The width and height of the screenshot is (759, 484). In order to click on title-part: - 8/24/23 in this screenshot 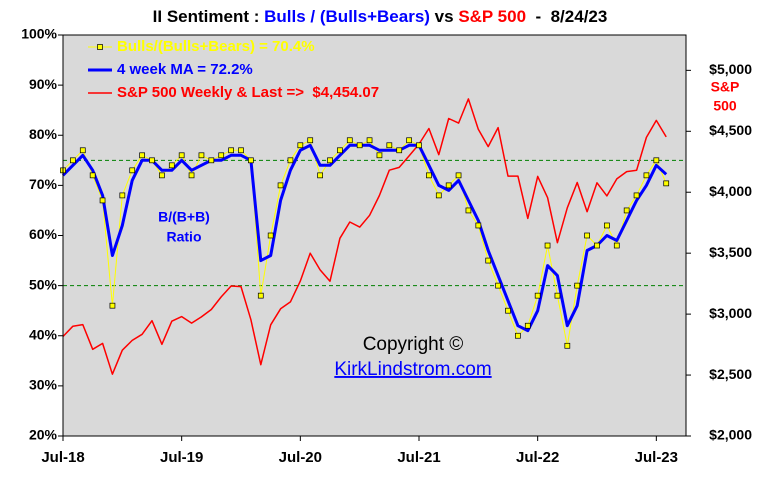, I will do `click(566, 16)`.